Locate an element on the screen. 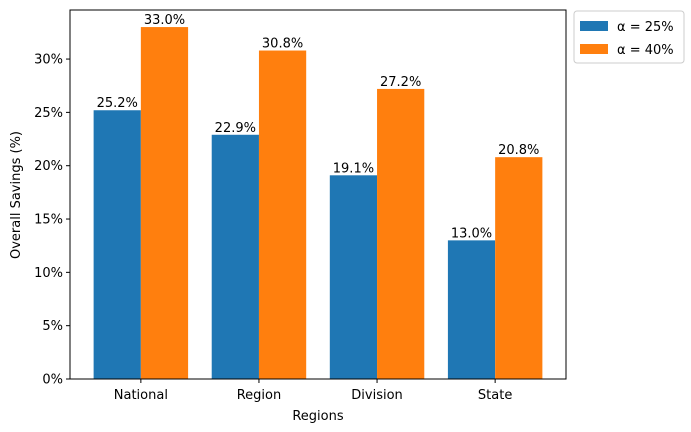 The image size is (691, 432). legend: α = 25% α = 40% is located at coordinates (629, 37).